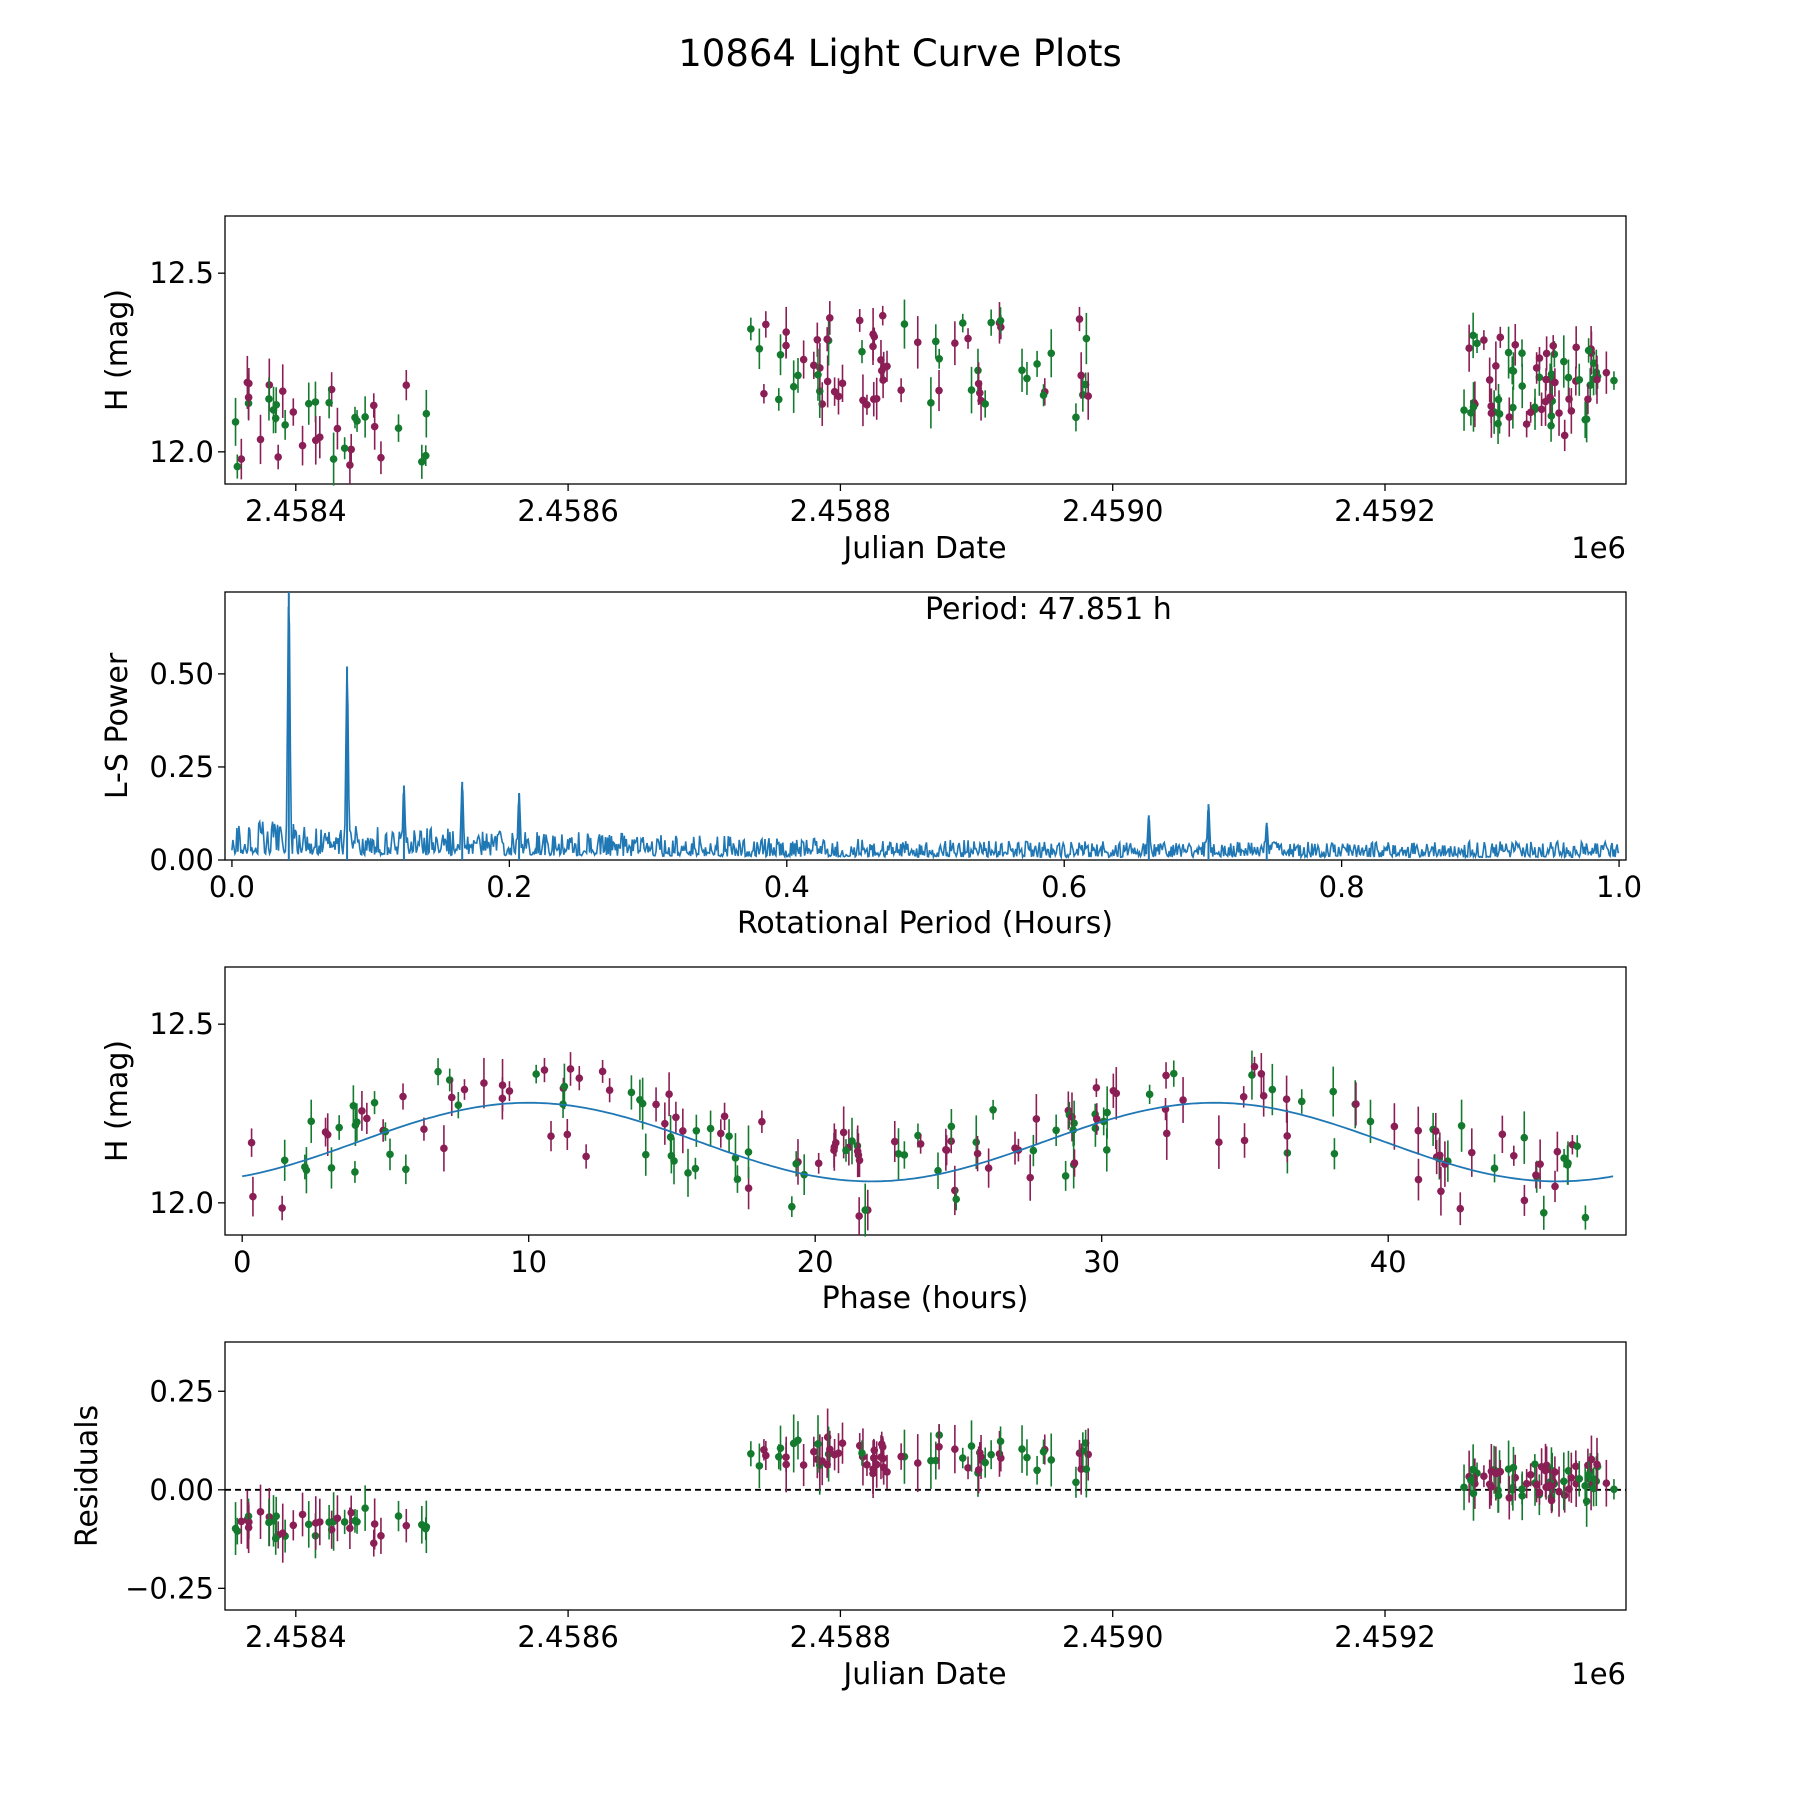  Describe the element at coordinates (1384, 1637) in the screenshot. I see `x-tick-label: 2.4592` at that location.